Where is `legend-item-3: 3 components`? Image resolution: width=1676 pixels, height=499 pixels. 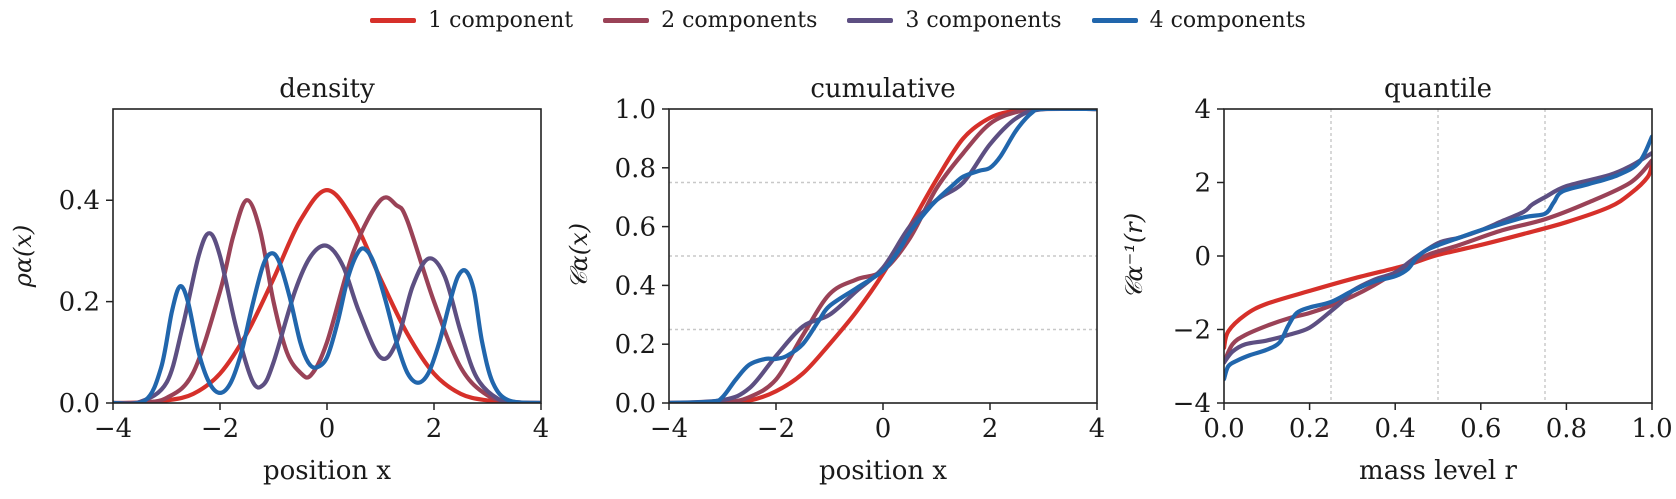
legend-item-3: 3 components is located at coordinates (954, 20).